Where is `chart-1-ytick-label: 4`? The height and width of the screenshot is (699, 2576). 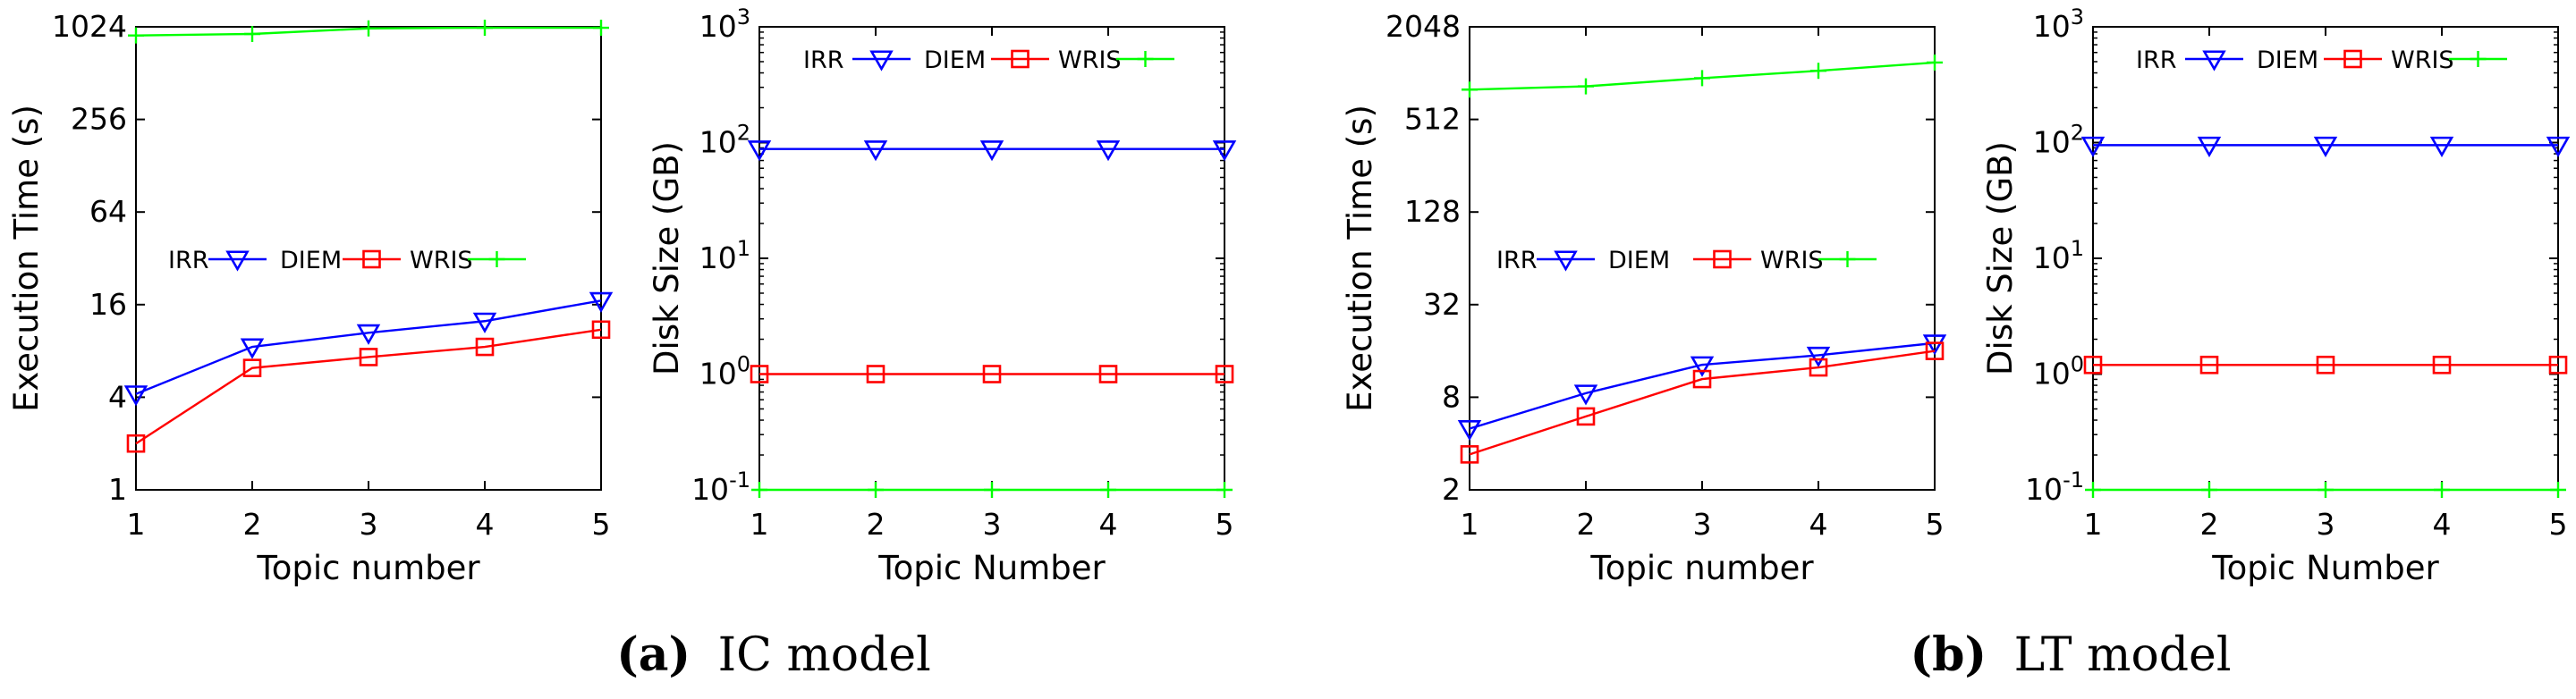 chart-1-ytick-label: 4 is located at coordinates (117, 396).